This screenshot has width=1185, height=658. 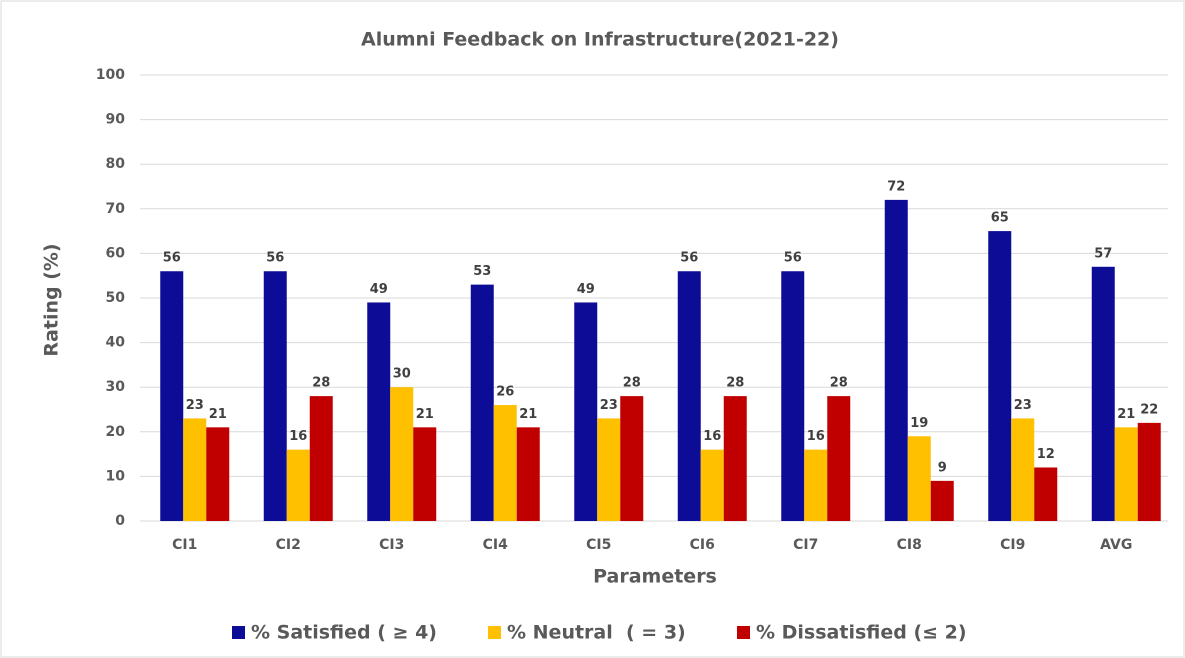 I want to click on value-label: 9, so click(x=942, y=467).